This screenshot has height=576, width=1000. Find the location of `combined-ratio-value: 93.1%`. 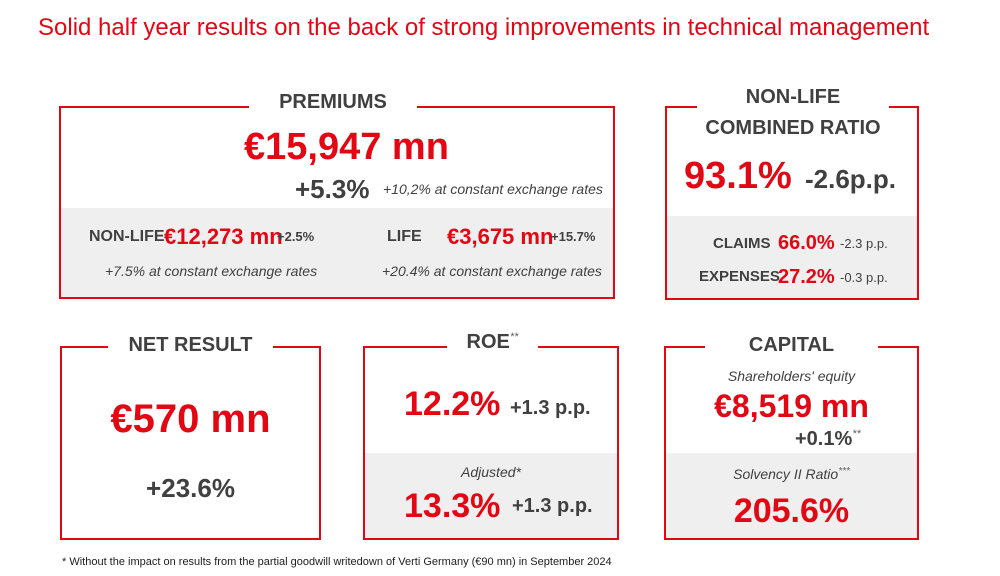

combined-ratio-value: 93.1% is located at coordinates (738, 176).